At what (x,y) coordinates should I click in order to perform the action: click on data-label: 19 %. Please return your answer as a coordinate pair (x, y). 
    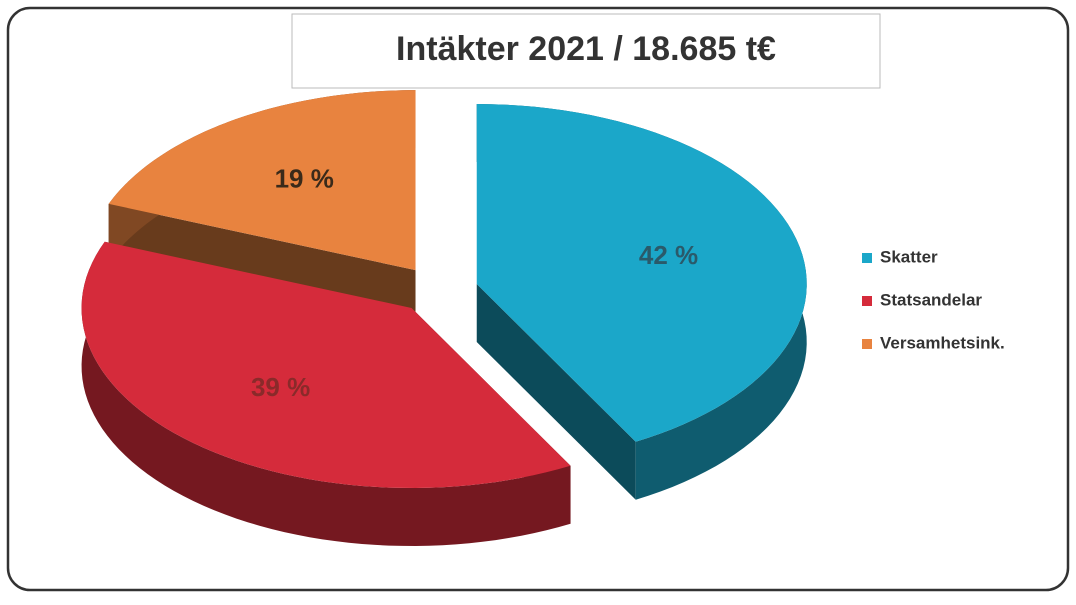
    Looking at the image, I should click on (304, 179).